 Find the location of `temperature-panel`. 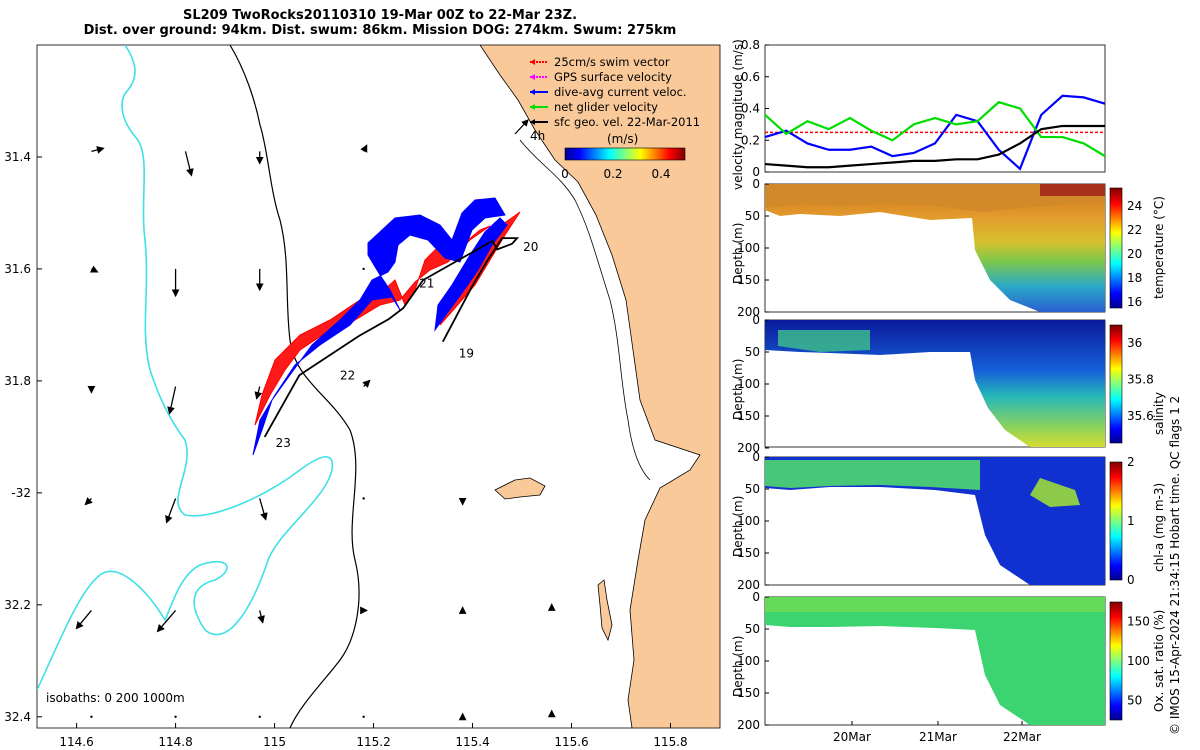

temperature-panel is located at coordinates (943, 248).